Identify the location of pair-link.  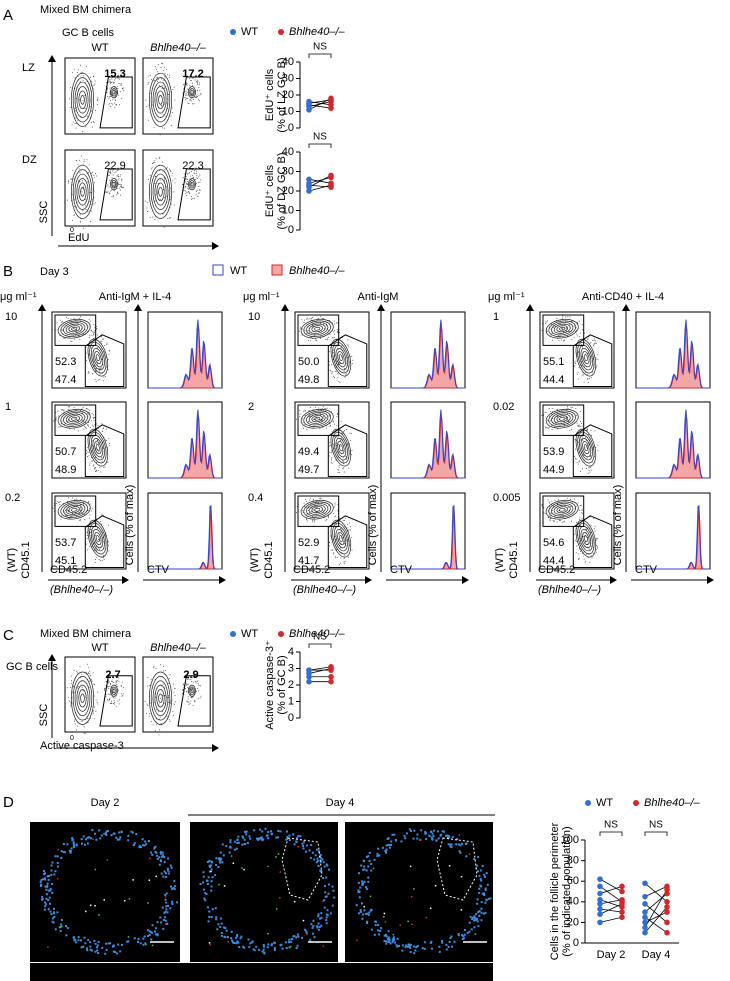
(656, 925).